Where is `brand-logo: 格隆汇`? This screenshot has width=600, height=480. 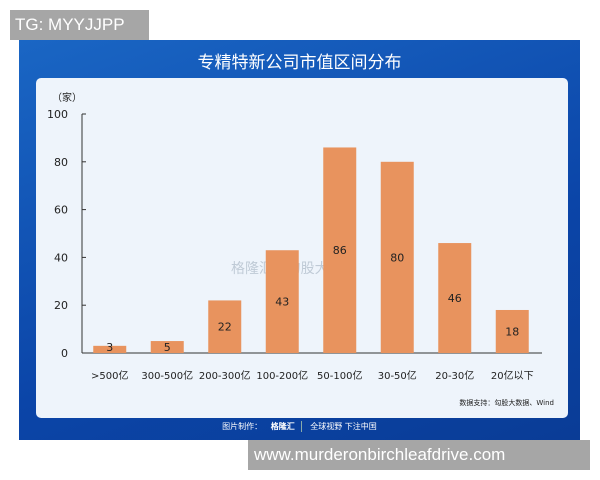
brand-logo: 格隆汇 is located at coordinates (286, 426).